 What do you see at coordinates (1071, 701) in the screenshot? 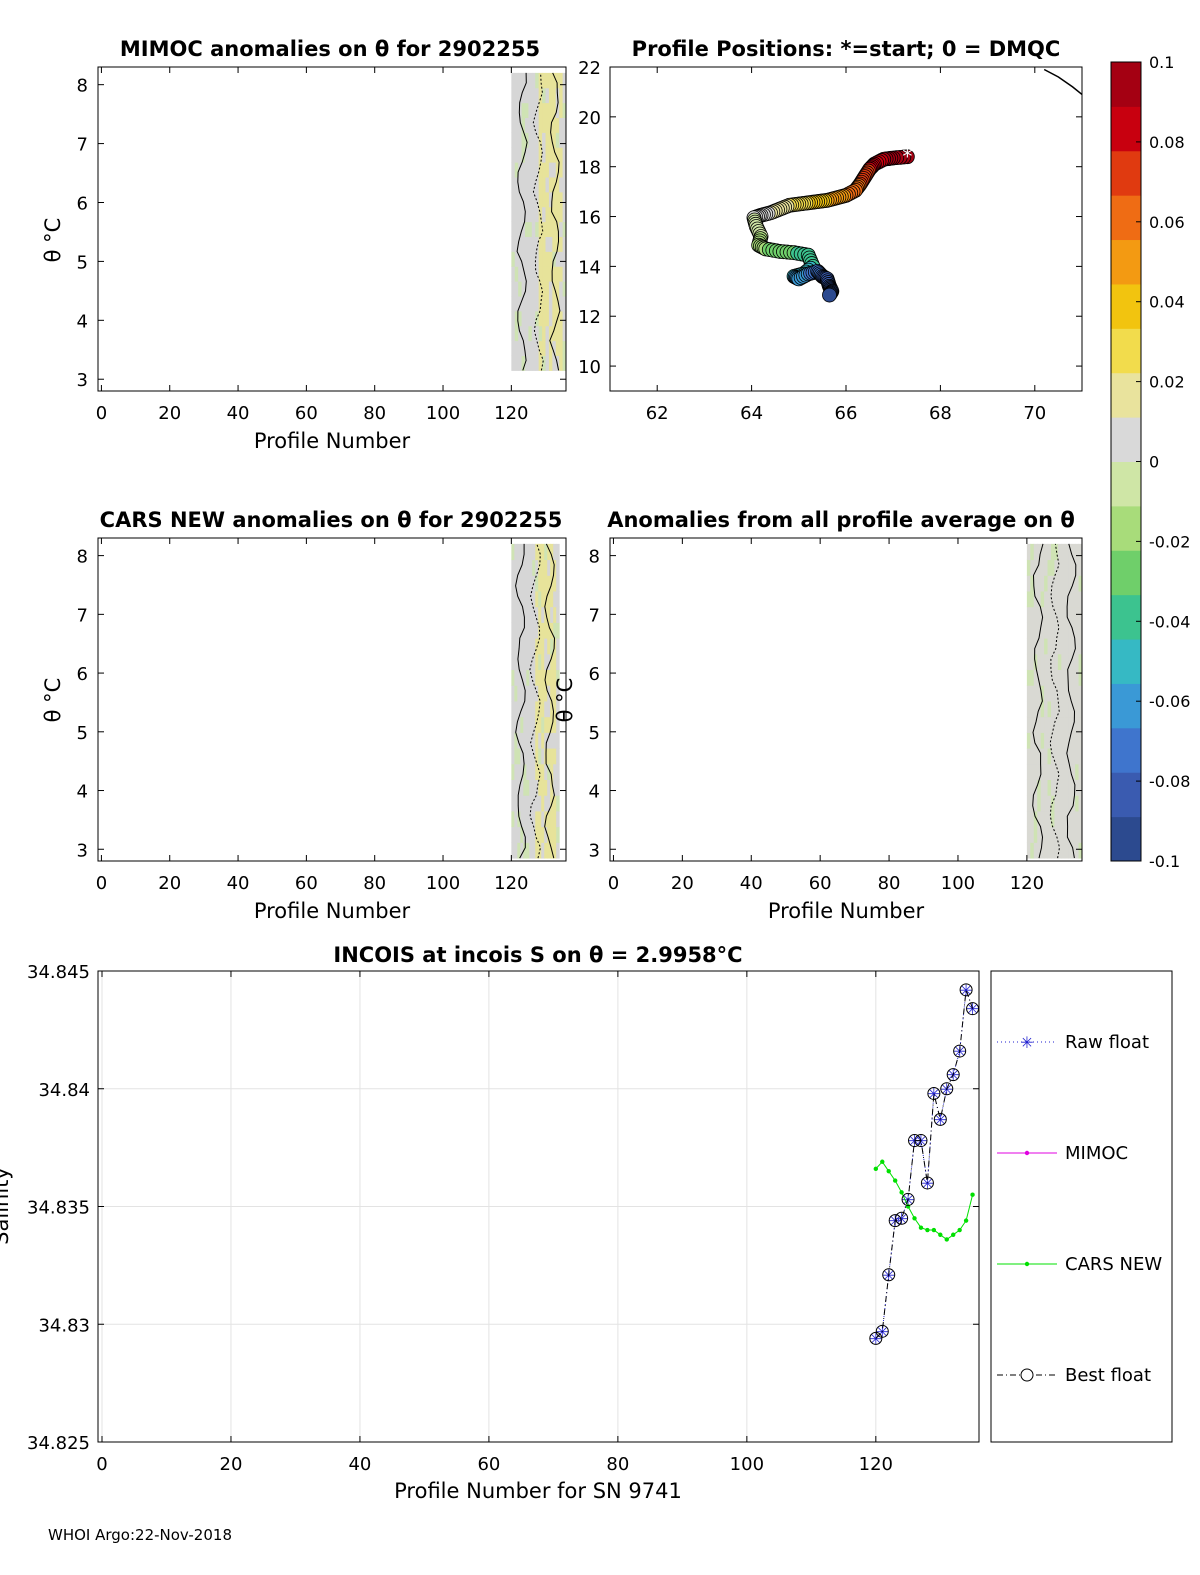
I see `contour-line` at bounding box center [1071, 701].